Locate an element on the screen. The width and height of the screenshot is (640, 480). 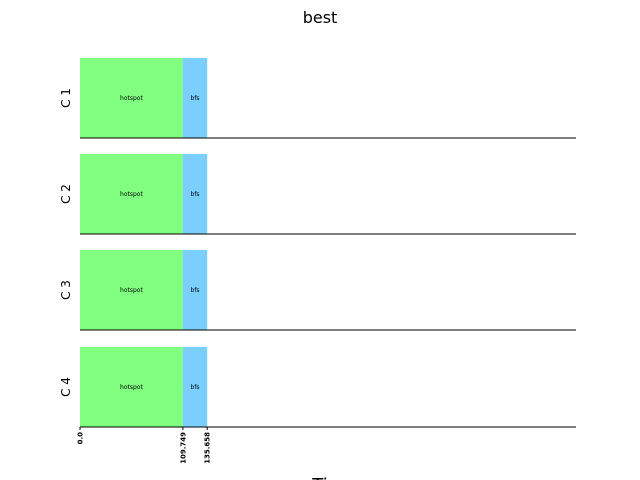
row-3: hotspot bfs C 3 is located at coordinates (317, 290).